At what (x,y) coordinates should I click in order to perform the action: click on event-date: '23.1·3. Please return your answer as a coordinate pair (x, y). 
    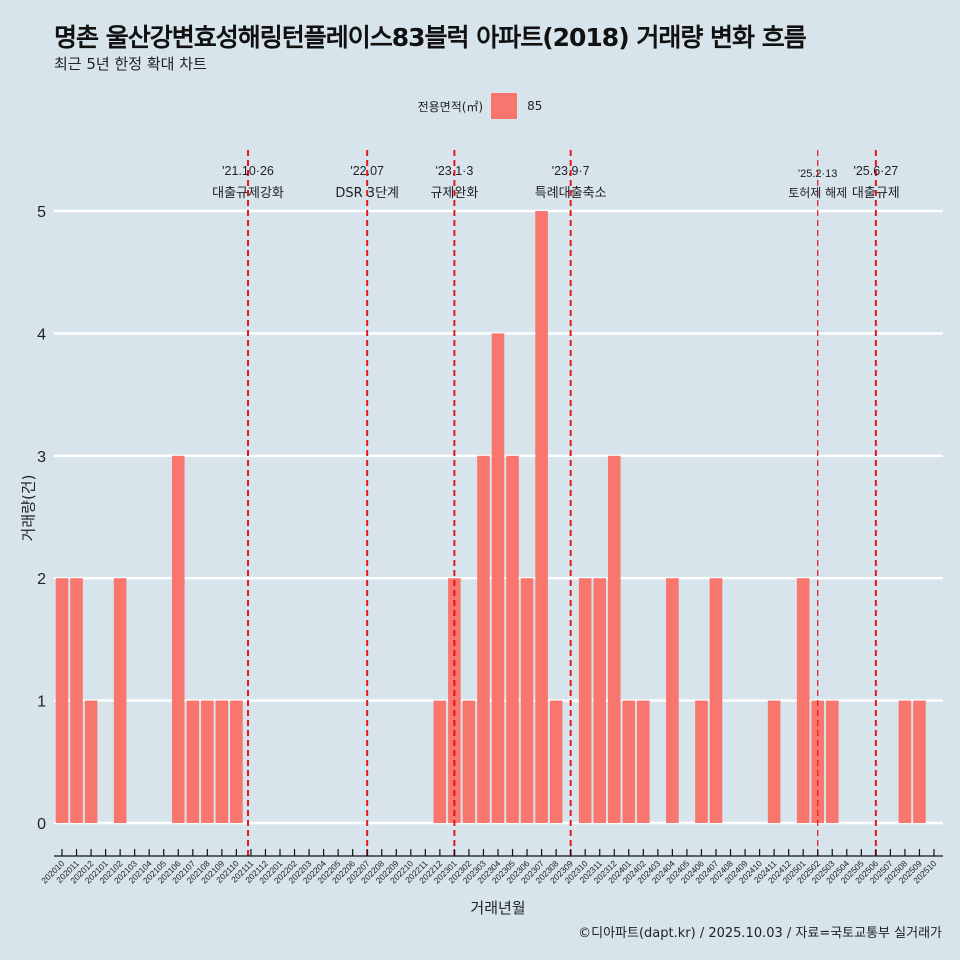
    Looking at the image, I should click on (454, 171).